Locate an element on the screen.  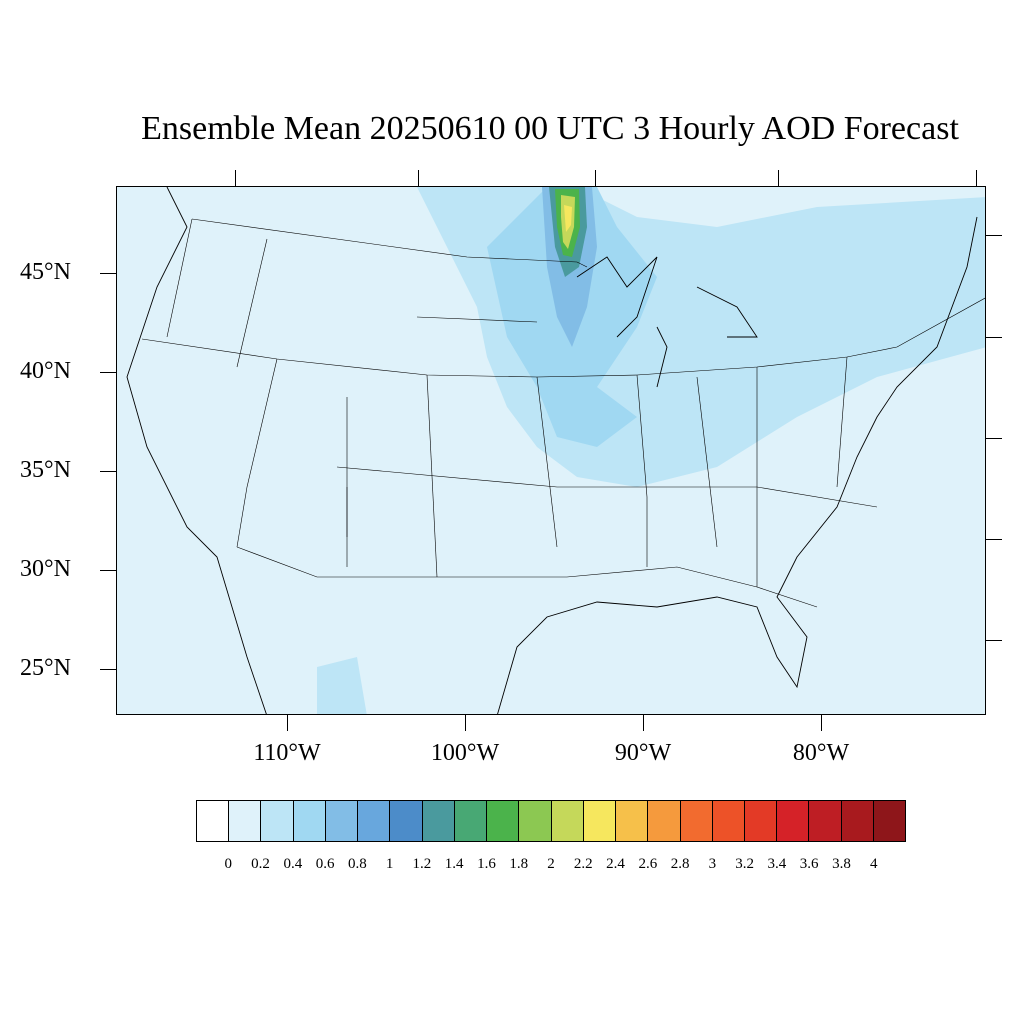
lat-label-25: 25°N is located at coordinates (45, 668).